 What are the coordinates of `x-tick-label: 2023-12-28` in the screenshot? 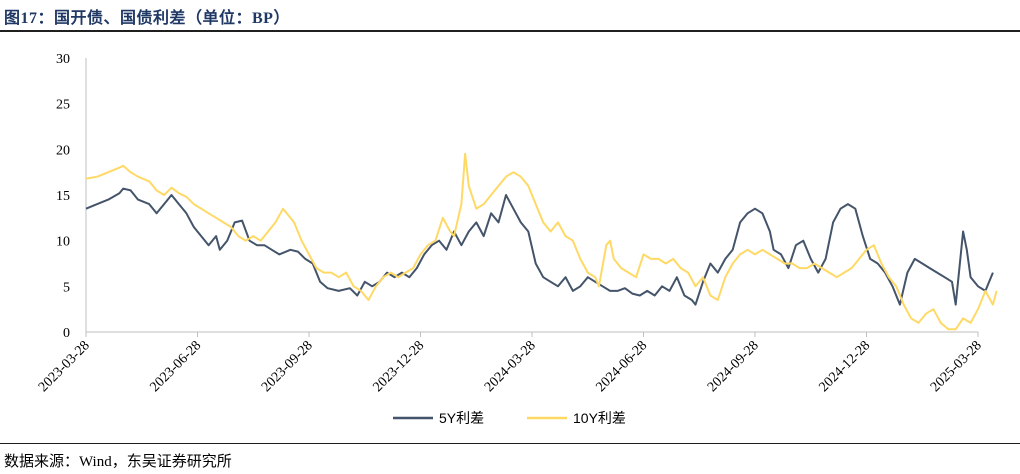 It's located at (399, 366).